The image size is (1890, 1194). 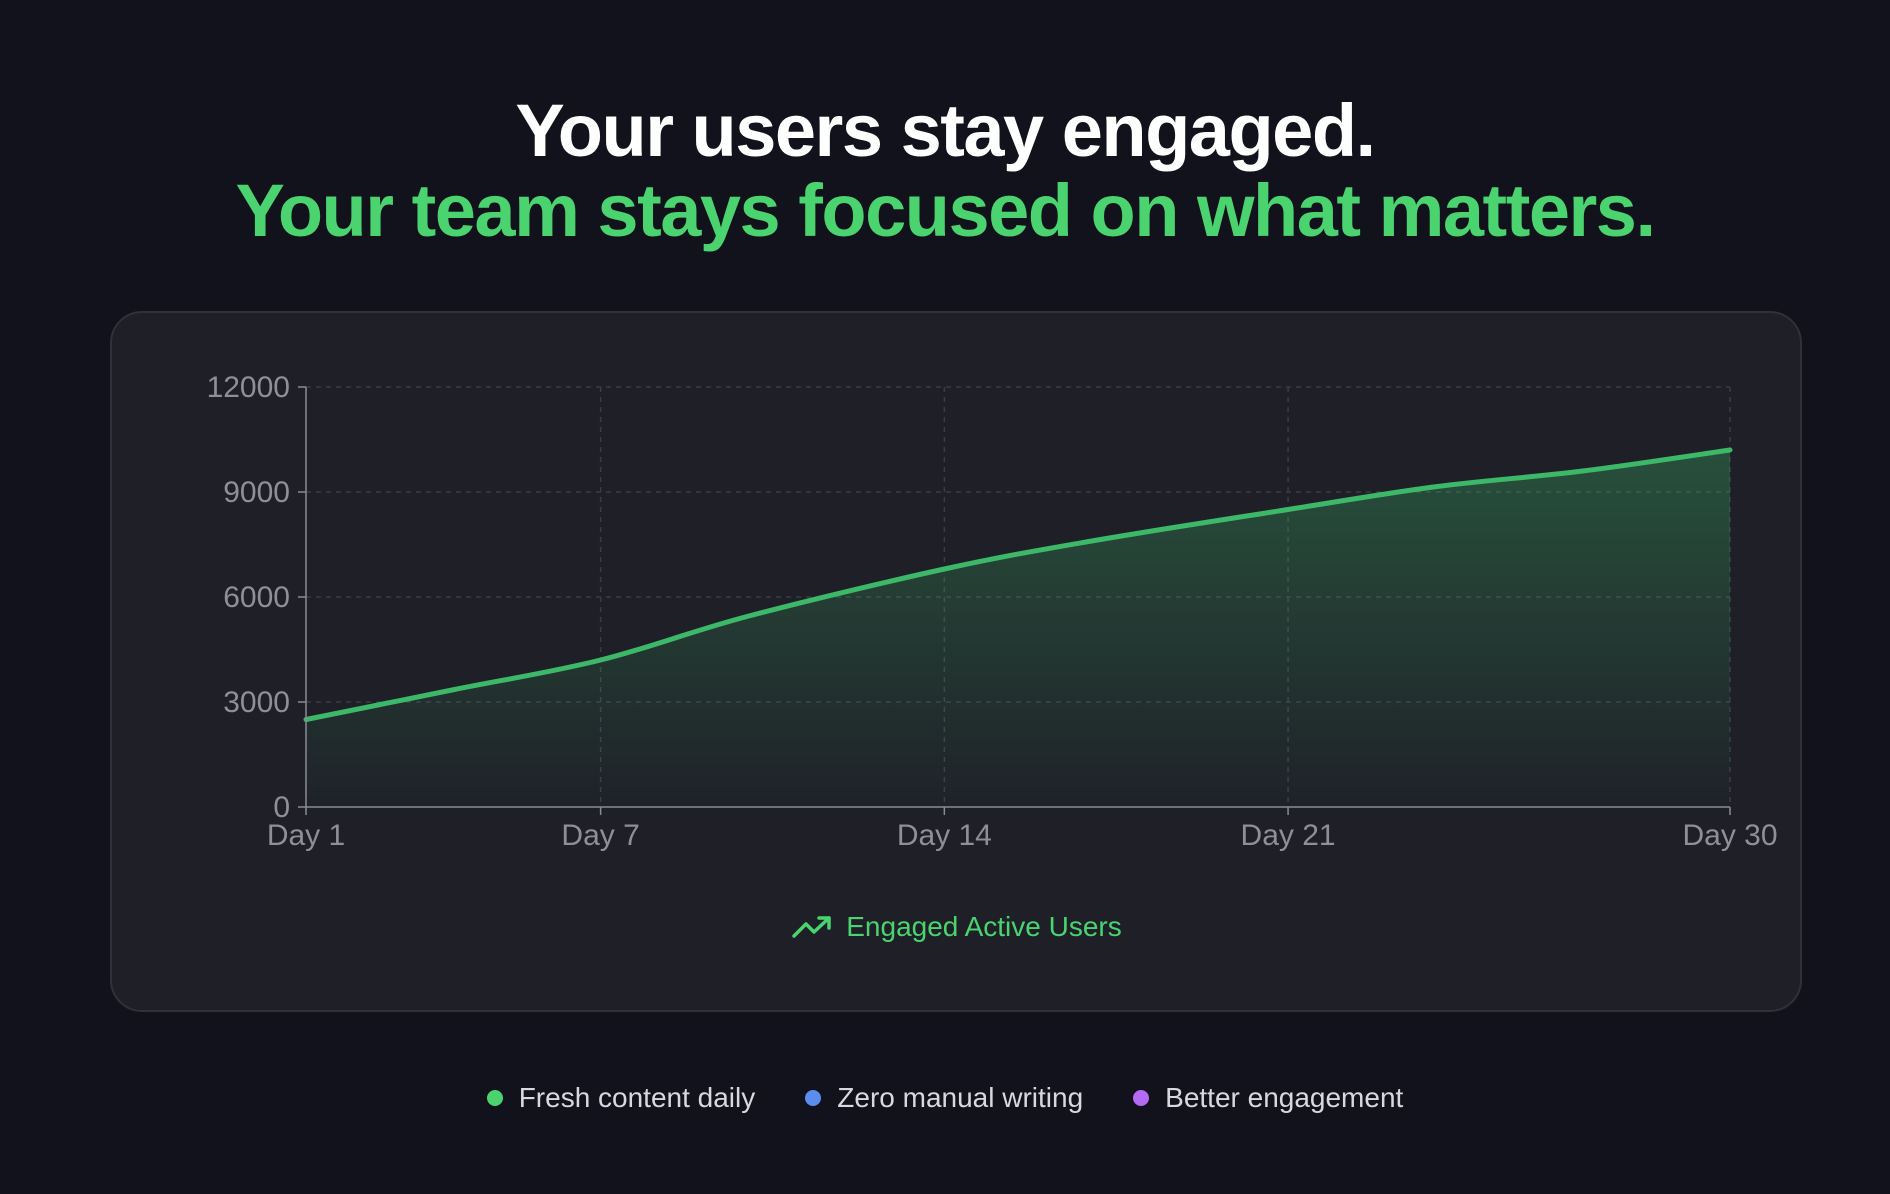 I want to click on status-dot-blue, so click(x=813, y=1098).